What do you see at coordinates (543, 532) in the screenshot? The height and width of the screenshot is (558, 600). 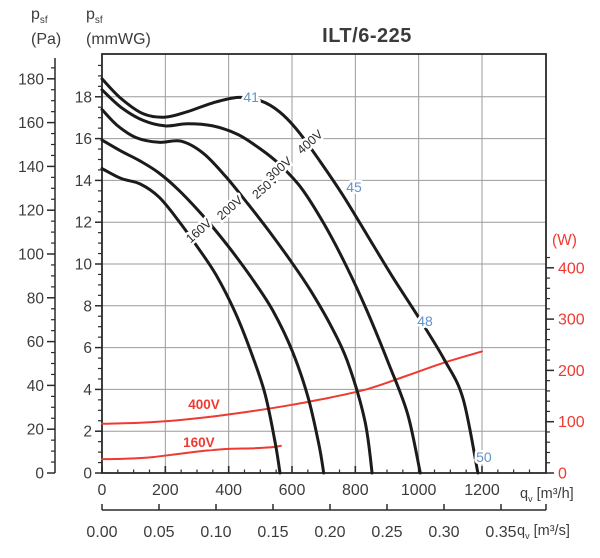 I see `m3s-axis-title: qv [m³/s]` at bounding box center [543, 532].